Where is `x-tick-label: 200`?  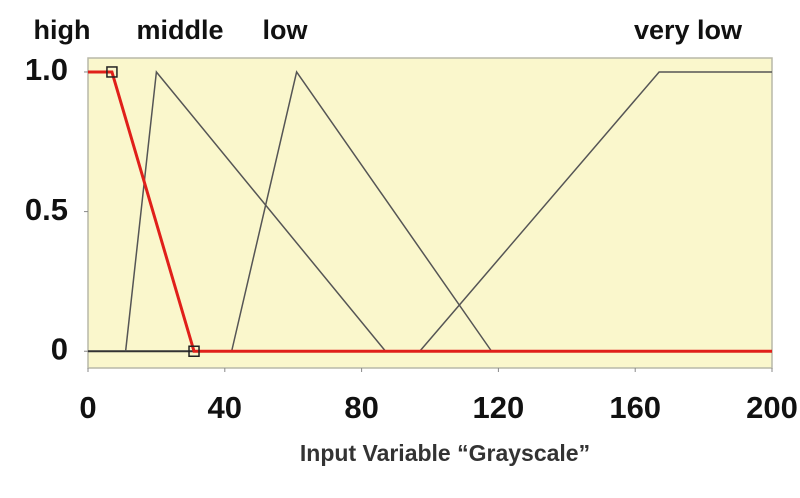
x-tick-label: 200 is located at coordinates (772, 407).